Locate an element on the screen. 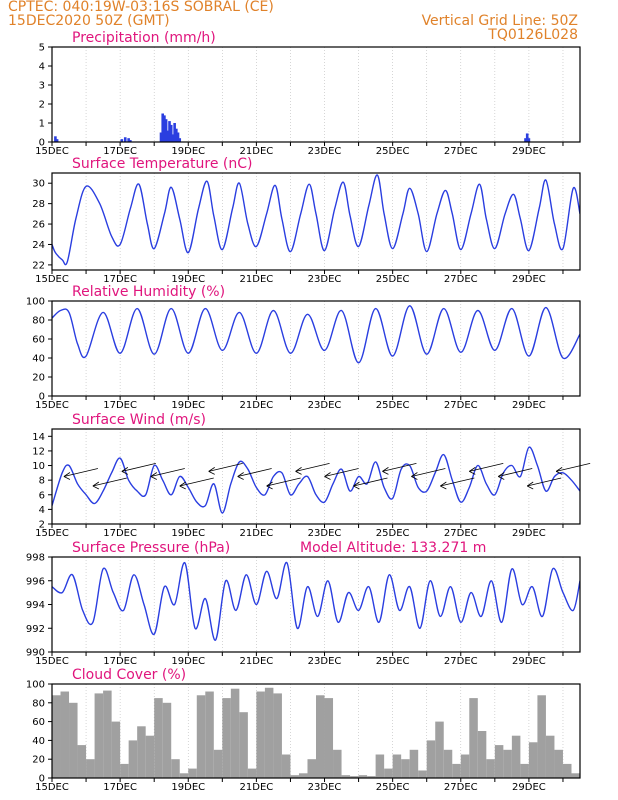 The height and width of the screenshot is (800, 618). y-tick-label: 24 is located at coordinates (38, 245).